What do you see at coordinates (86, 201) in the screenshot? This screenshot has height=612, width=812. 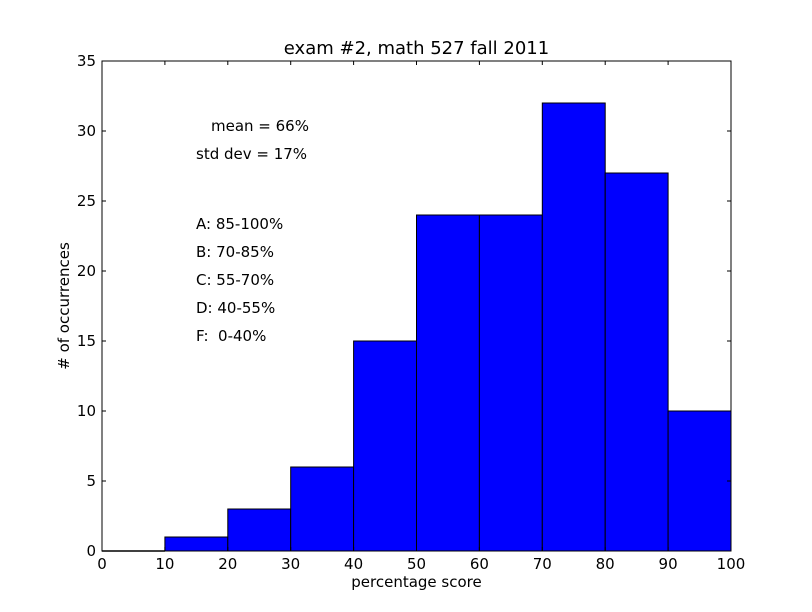 I see `y-tick-label: 25` at bounding box center [86, 201].